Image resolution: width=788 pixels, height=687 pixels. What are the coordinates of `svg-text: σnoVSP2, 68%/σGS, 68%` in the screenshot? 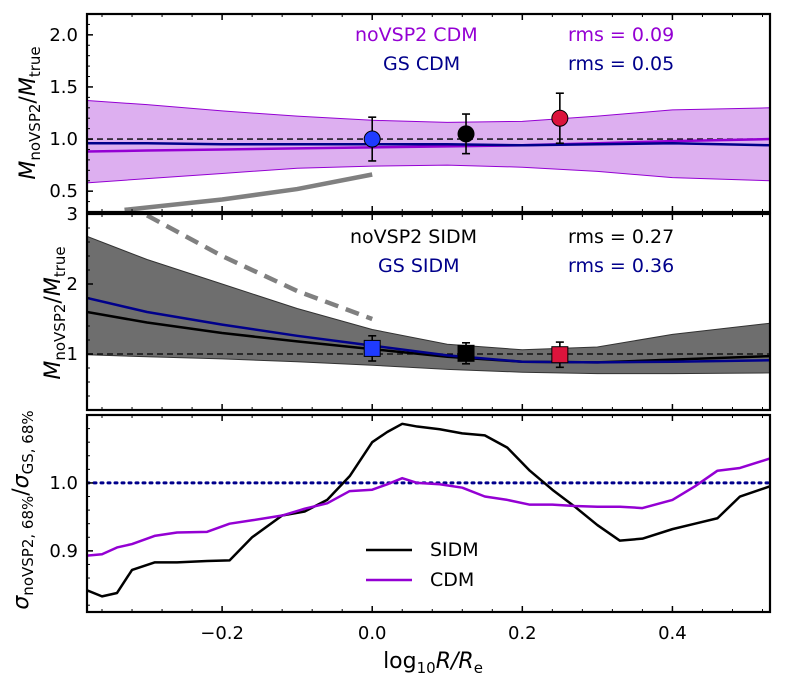 It's located at (23, 509).